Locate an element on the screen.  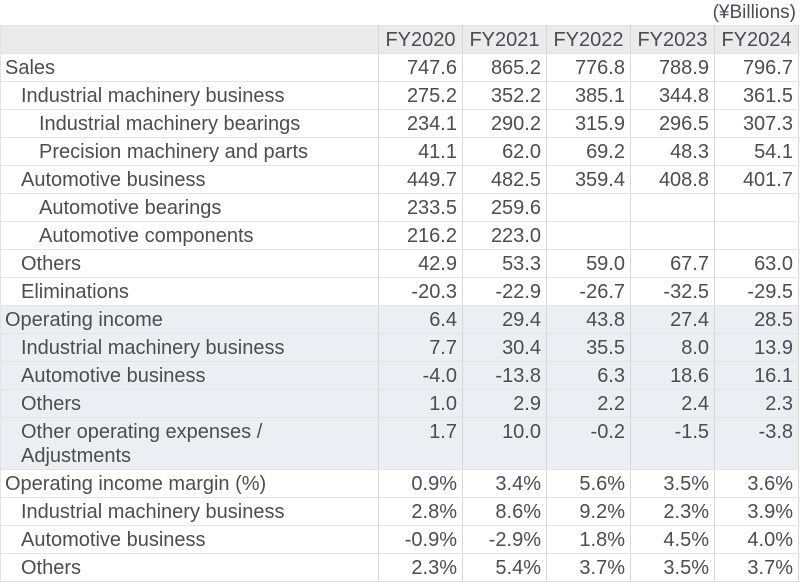
value-cell: 361.5 is located at coordinates (756, 95).